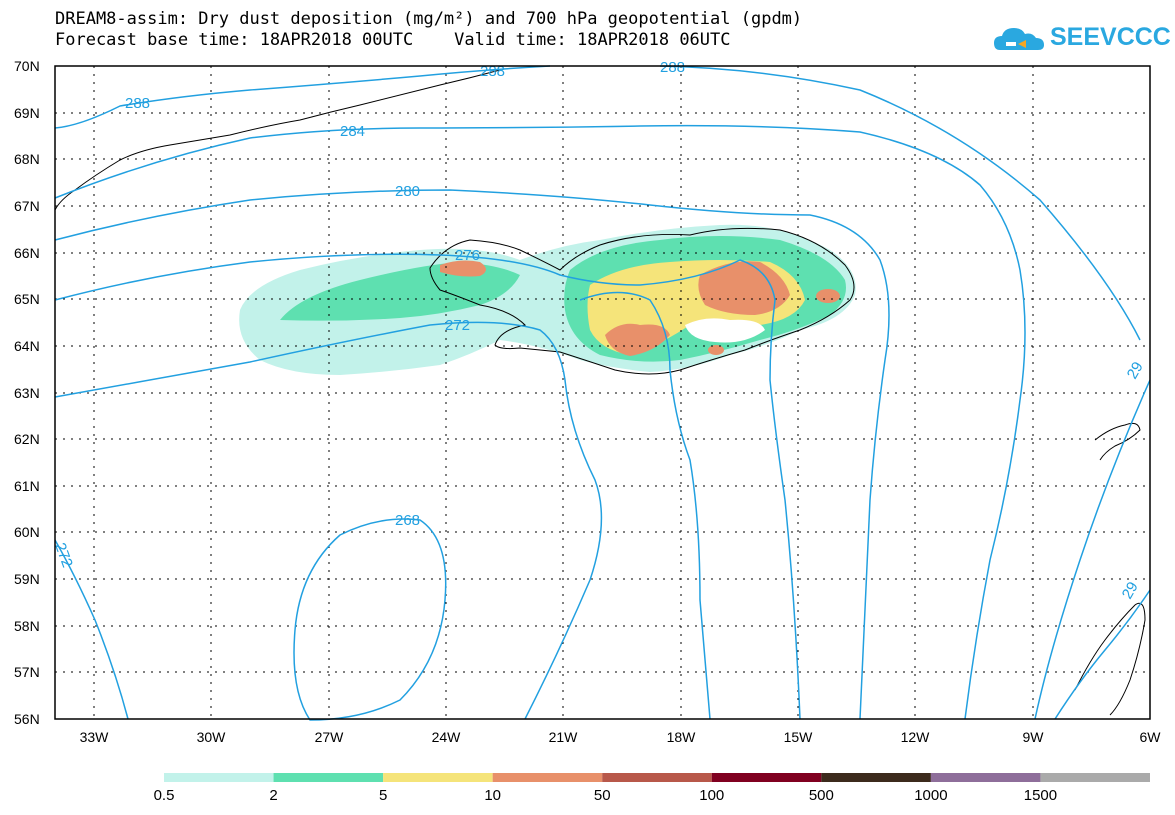  I want to click on legend-label: 2, so click(273, 795).